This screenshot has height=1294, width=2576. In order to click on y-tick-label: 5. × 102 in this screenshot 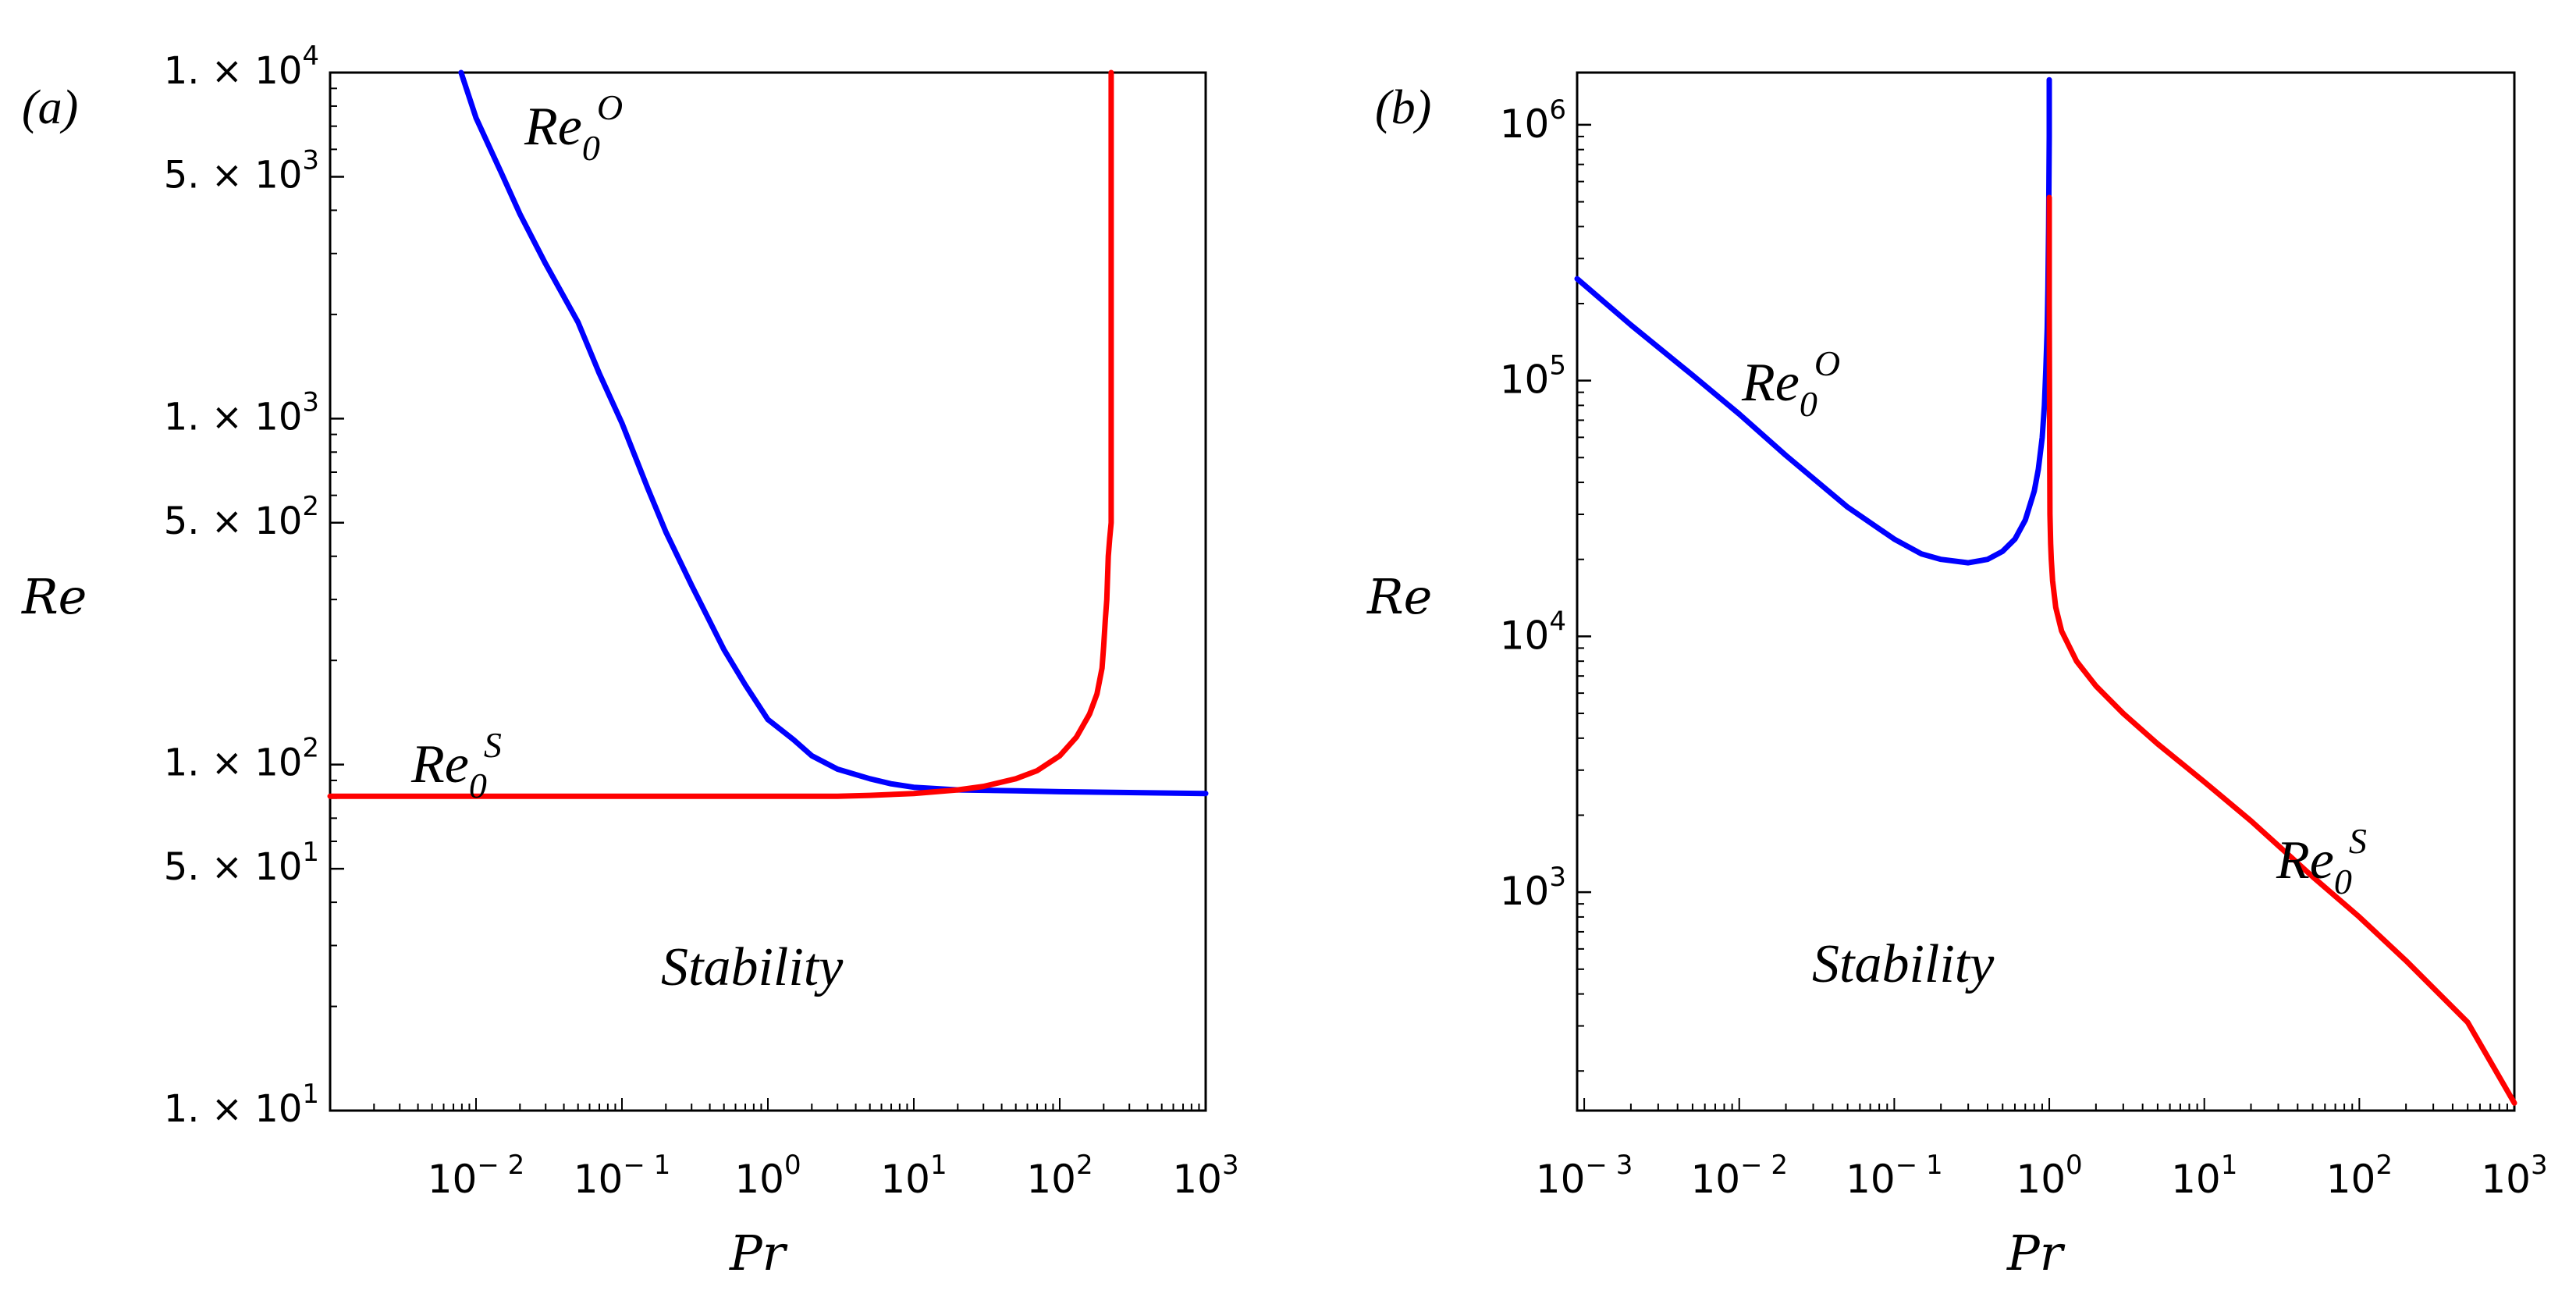, I will do `click(241, 517)`.